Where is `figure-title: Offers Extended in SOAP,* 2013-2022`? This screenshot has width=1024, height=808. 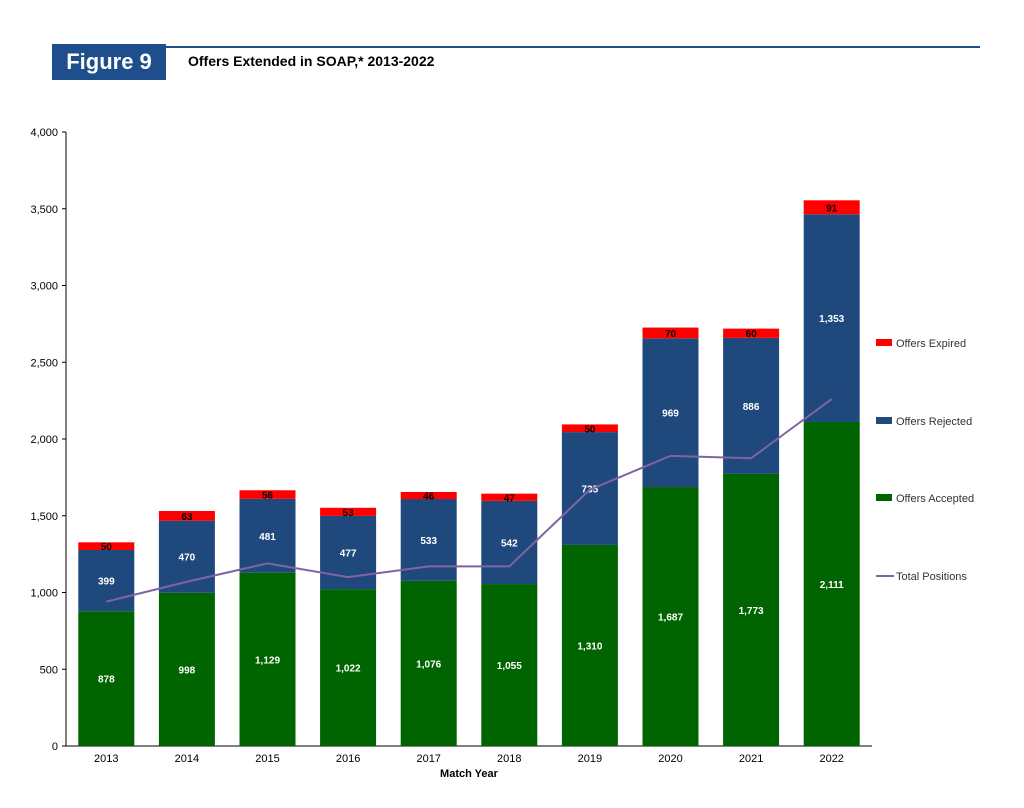 figure-title: Offers Extended in SOAP,* 2013-2022 is located at coordinates (311, 61).